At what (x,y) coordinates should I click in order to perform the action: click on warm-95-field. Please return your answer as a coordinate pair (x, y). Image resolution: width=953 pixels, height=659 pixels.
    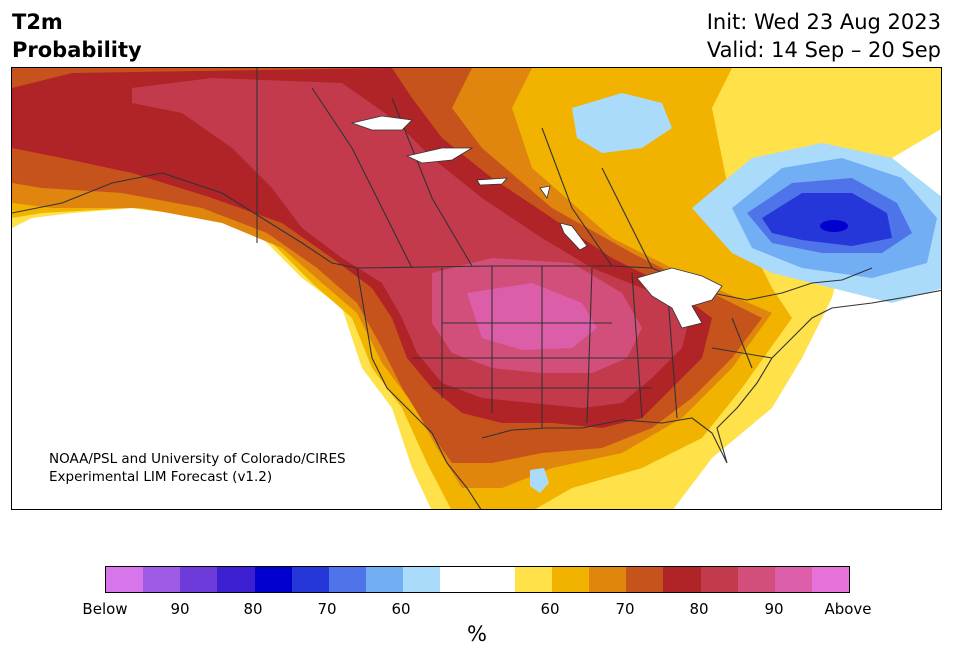
    Looking at the image, I should click on (532, 316).